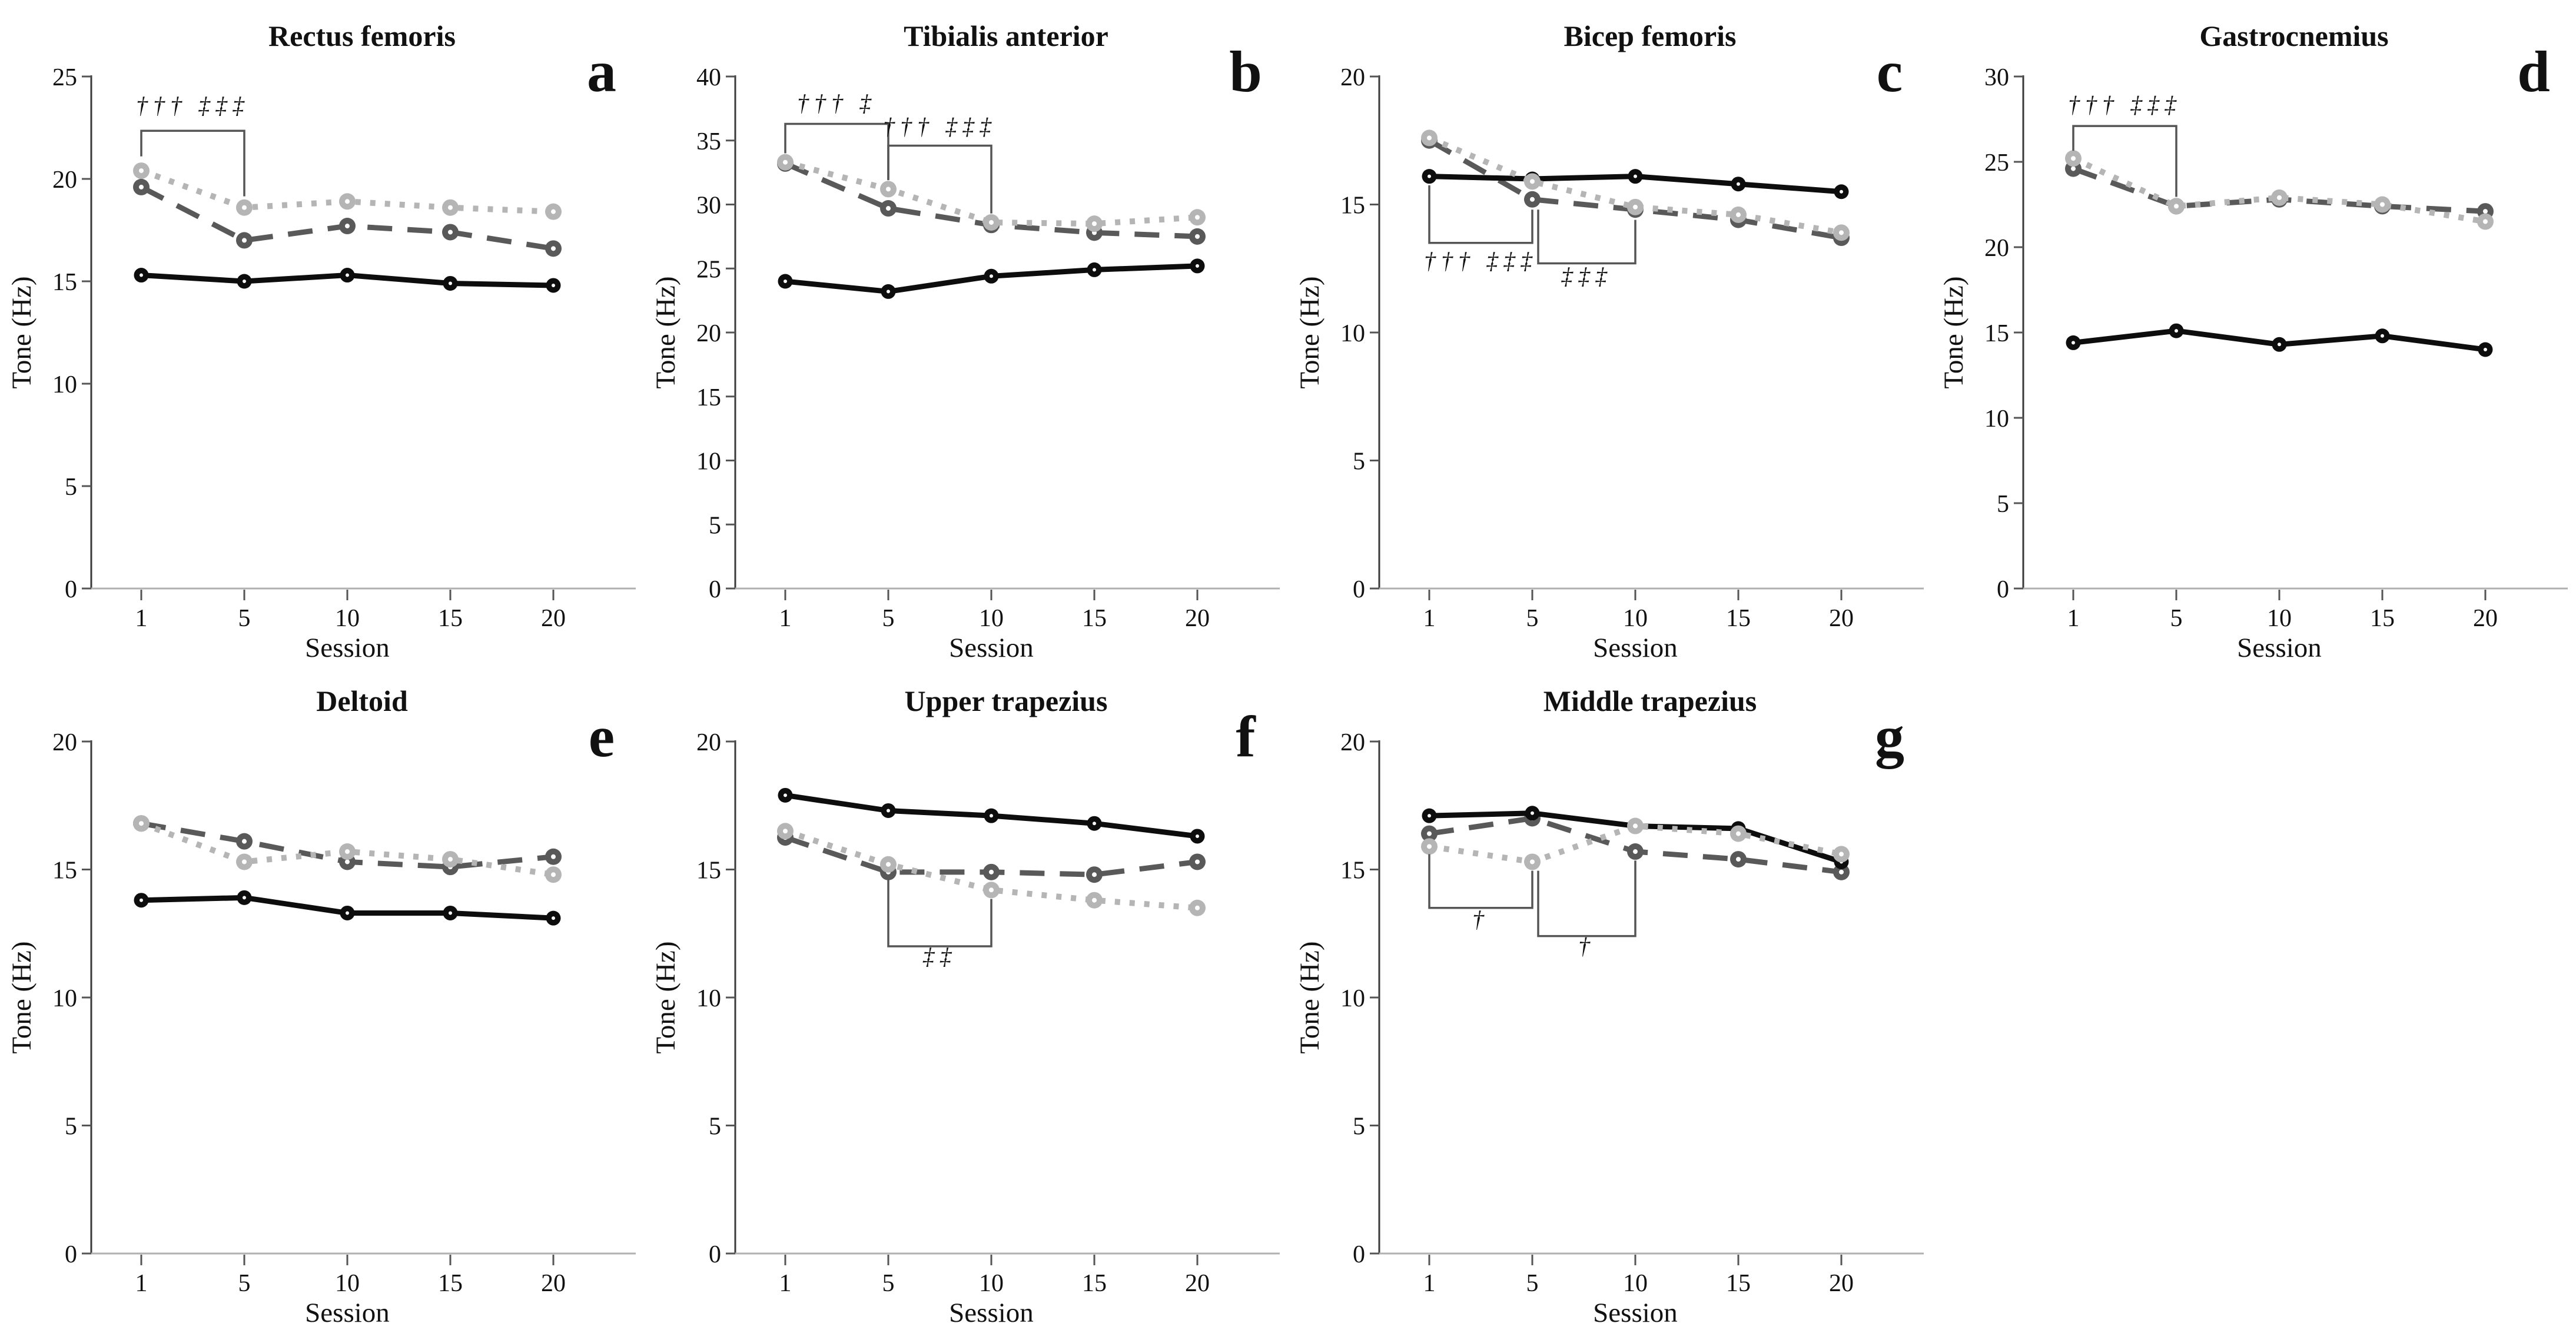  What do you see at coordinates (1245, 71) in the screenshot?
I see `panel-letter: b` at bounding box center [1245, 71].